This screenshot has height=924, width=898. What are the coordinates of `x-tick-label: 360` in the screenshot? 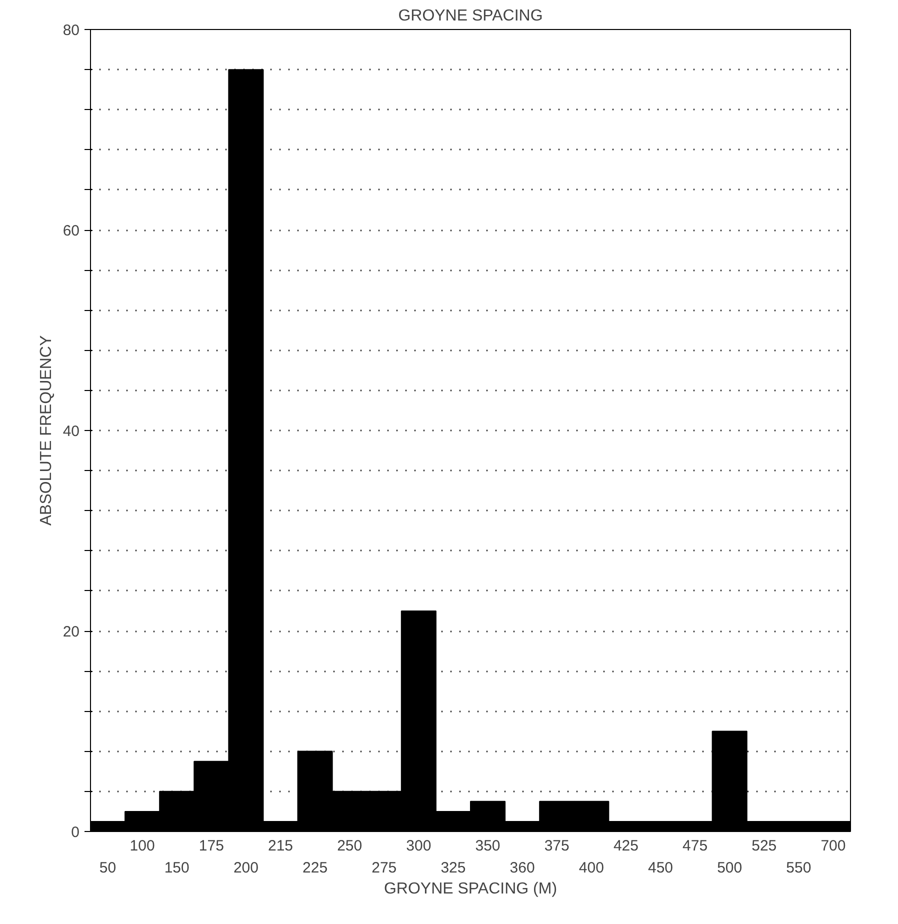 It's located at (522, 868).